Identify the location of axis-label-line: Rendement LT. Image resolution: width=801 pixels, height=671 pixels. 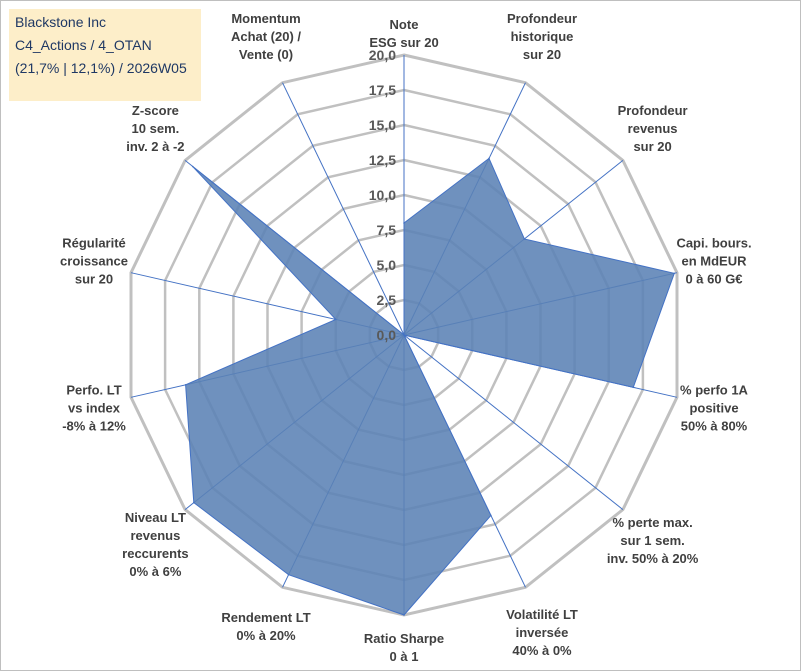
(265, 617).